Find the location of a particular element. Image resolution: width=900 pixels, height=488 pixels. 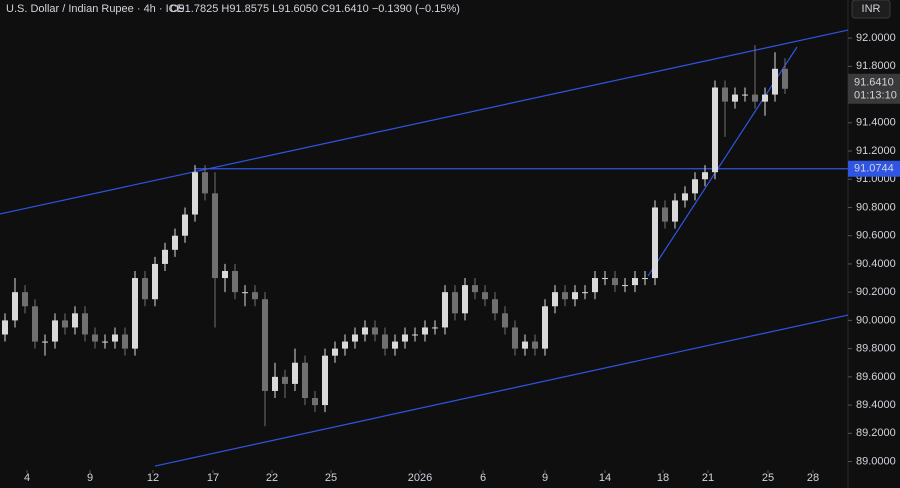

countdown-label: 01:13:10 is located at coordinates (875, 96).